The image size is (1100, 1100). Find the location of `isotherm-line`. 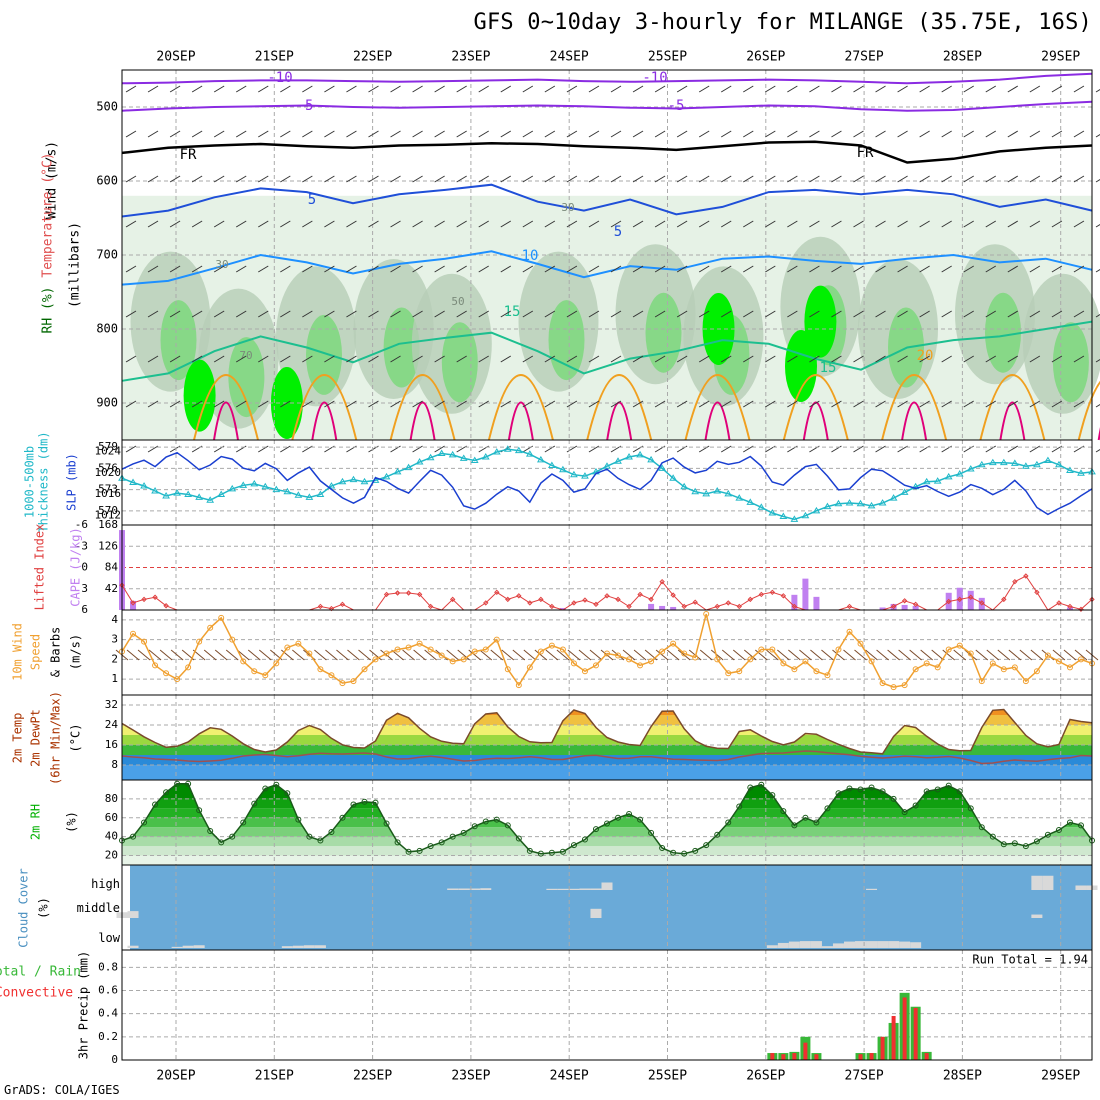

isotherm-line is located at coordinates (607, 152).